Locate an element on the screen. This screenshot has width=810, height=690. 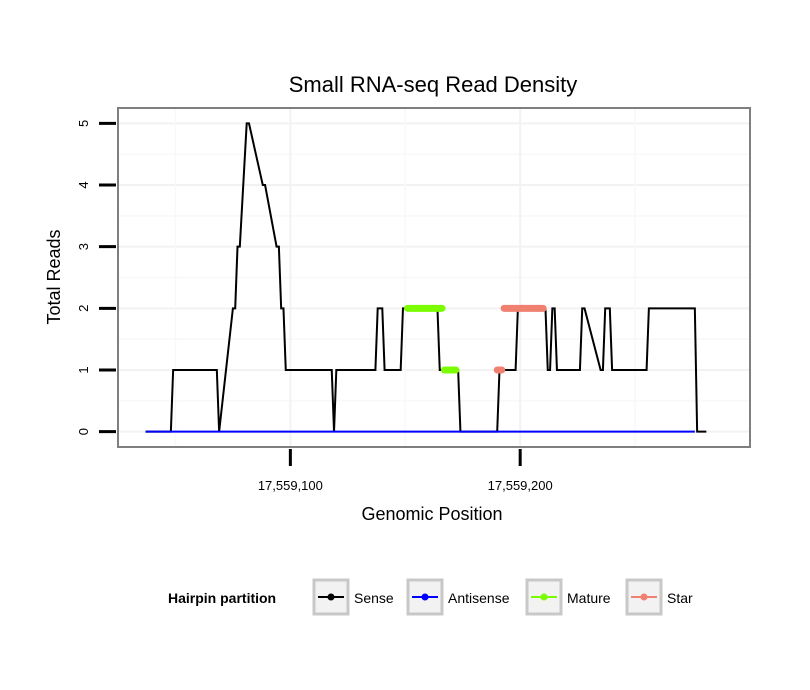
x-tick-label: 17,559,200 is located at coordinates (520, 485).